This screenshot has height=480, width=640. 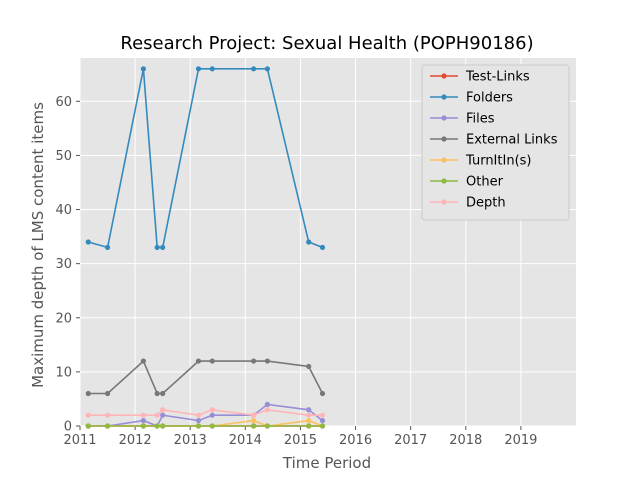 I want to click on series-external-links, so click(x=205, y=377).